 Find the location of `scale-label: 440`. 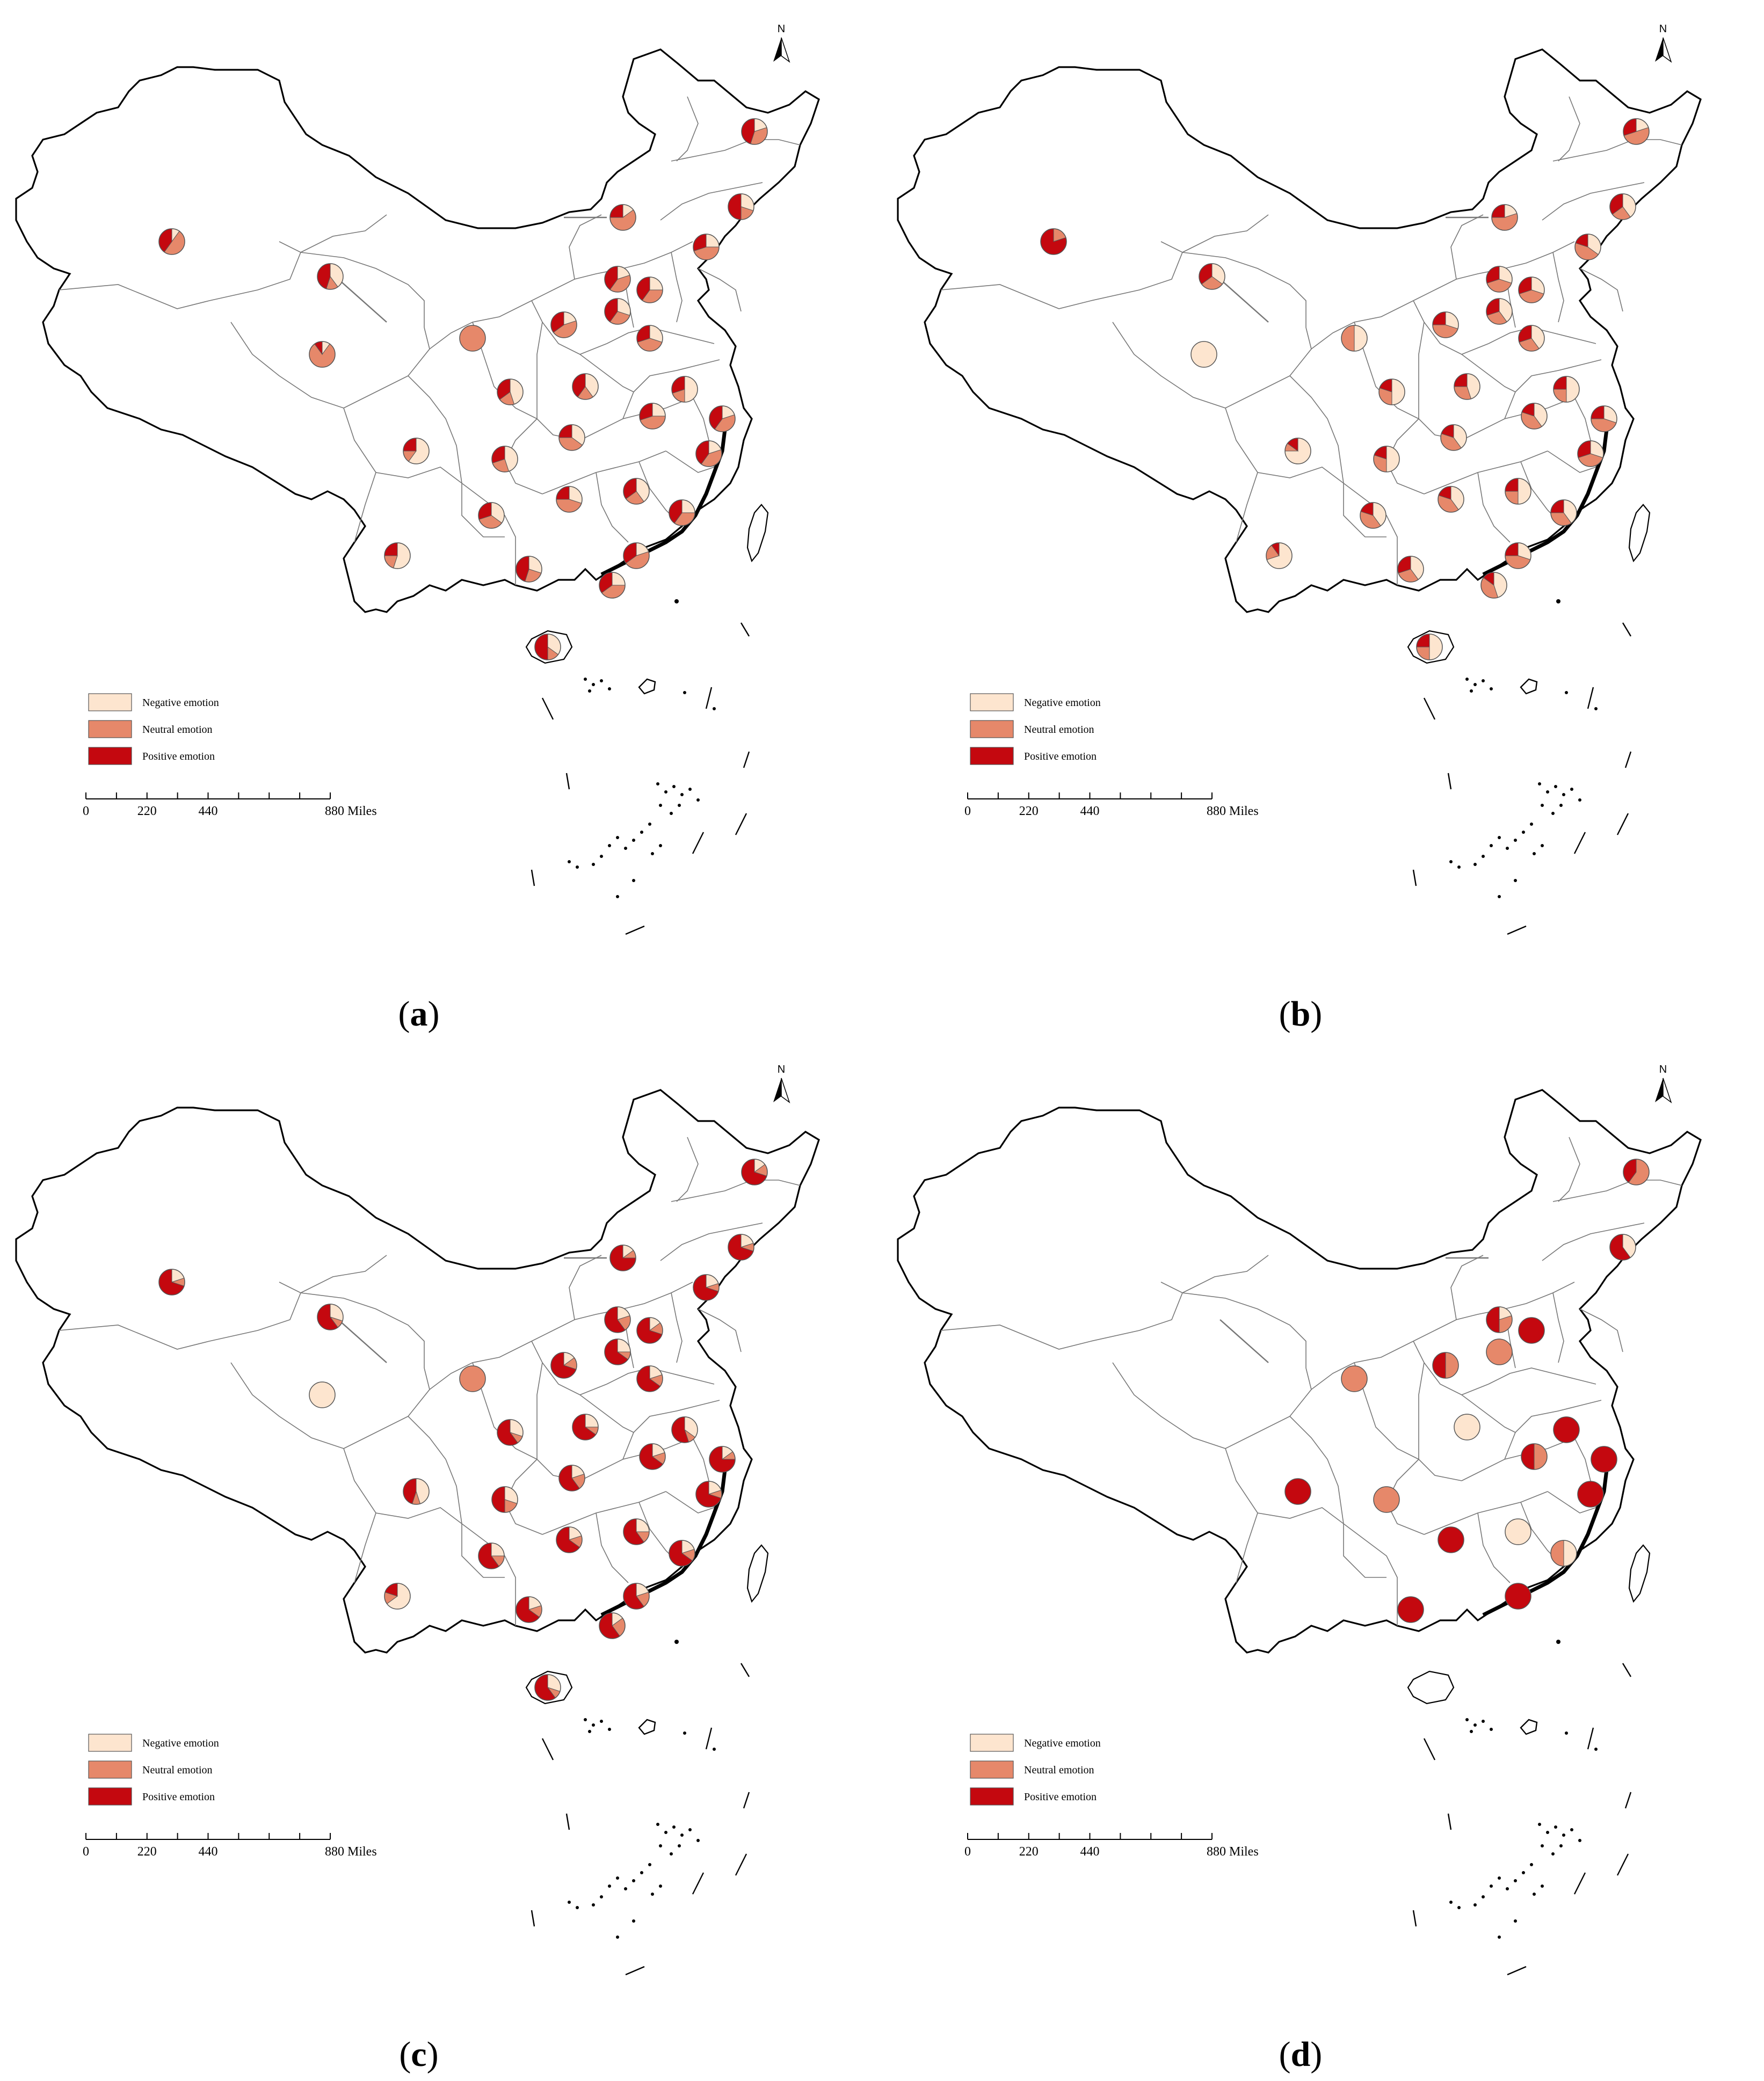

scale-label: 440 is located at coordinates (209, 1852).